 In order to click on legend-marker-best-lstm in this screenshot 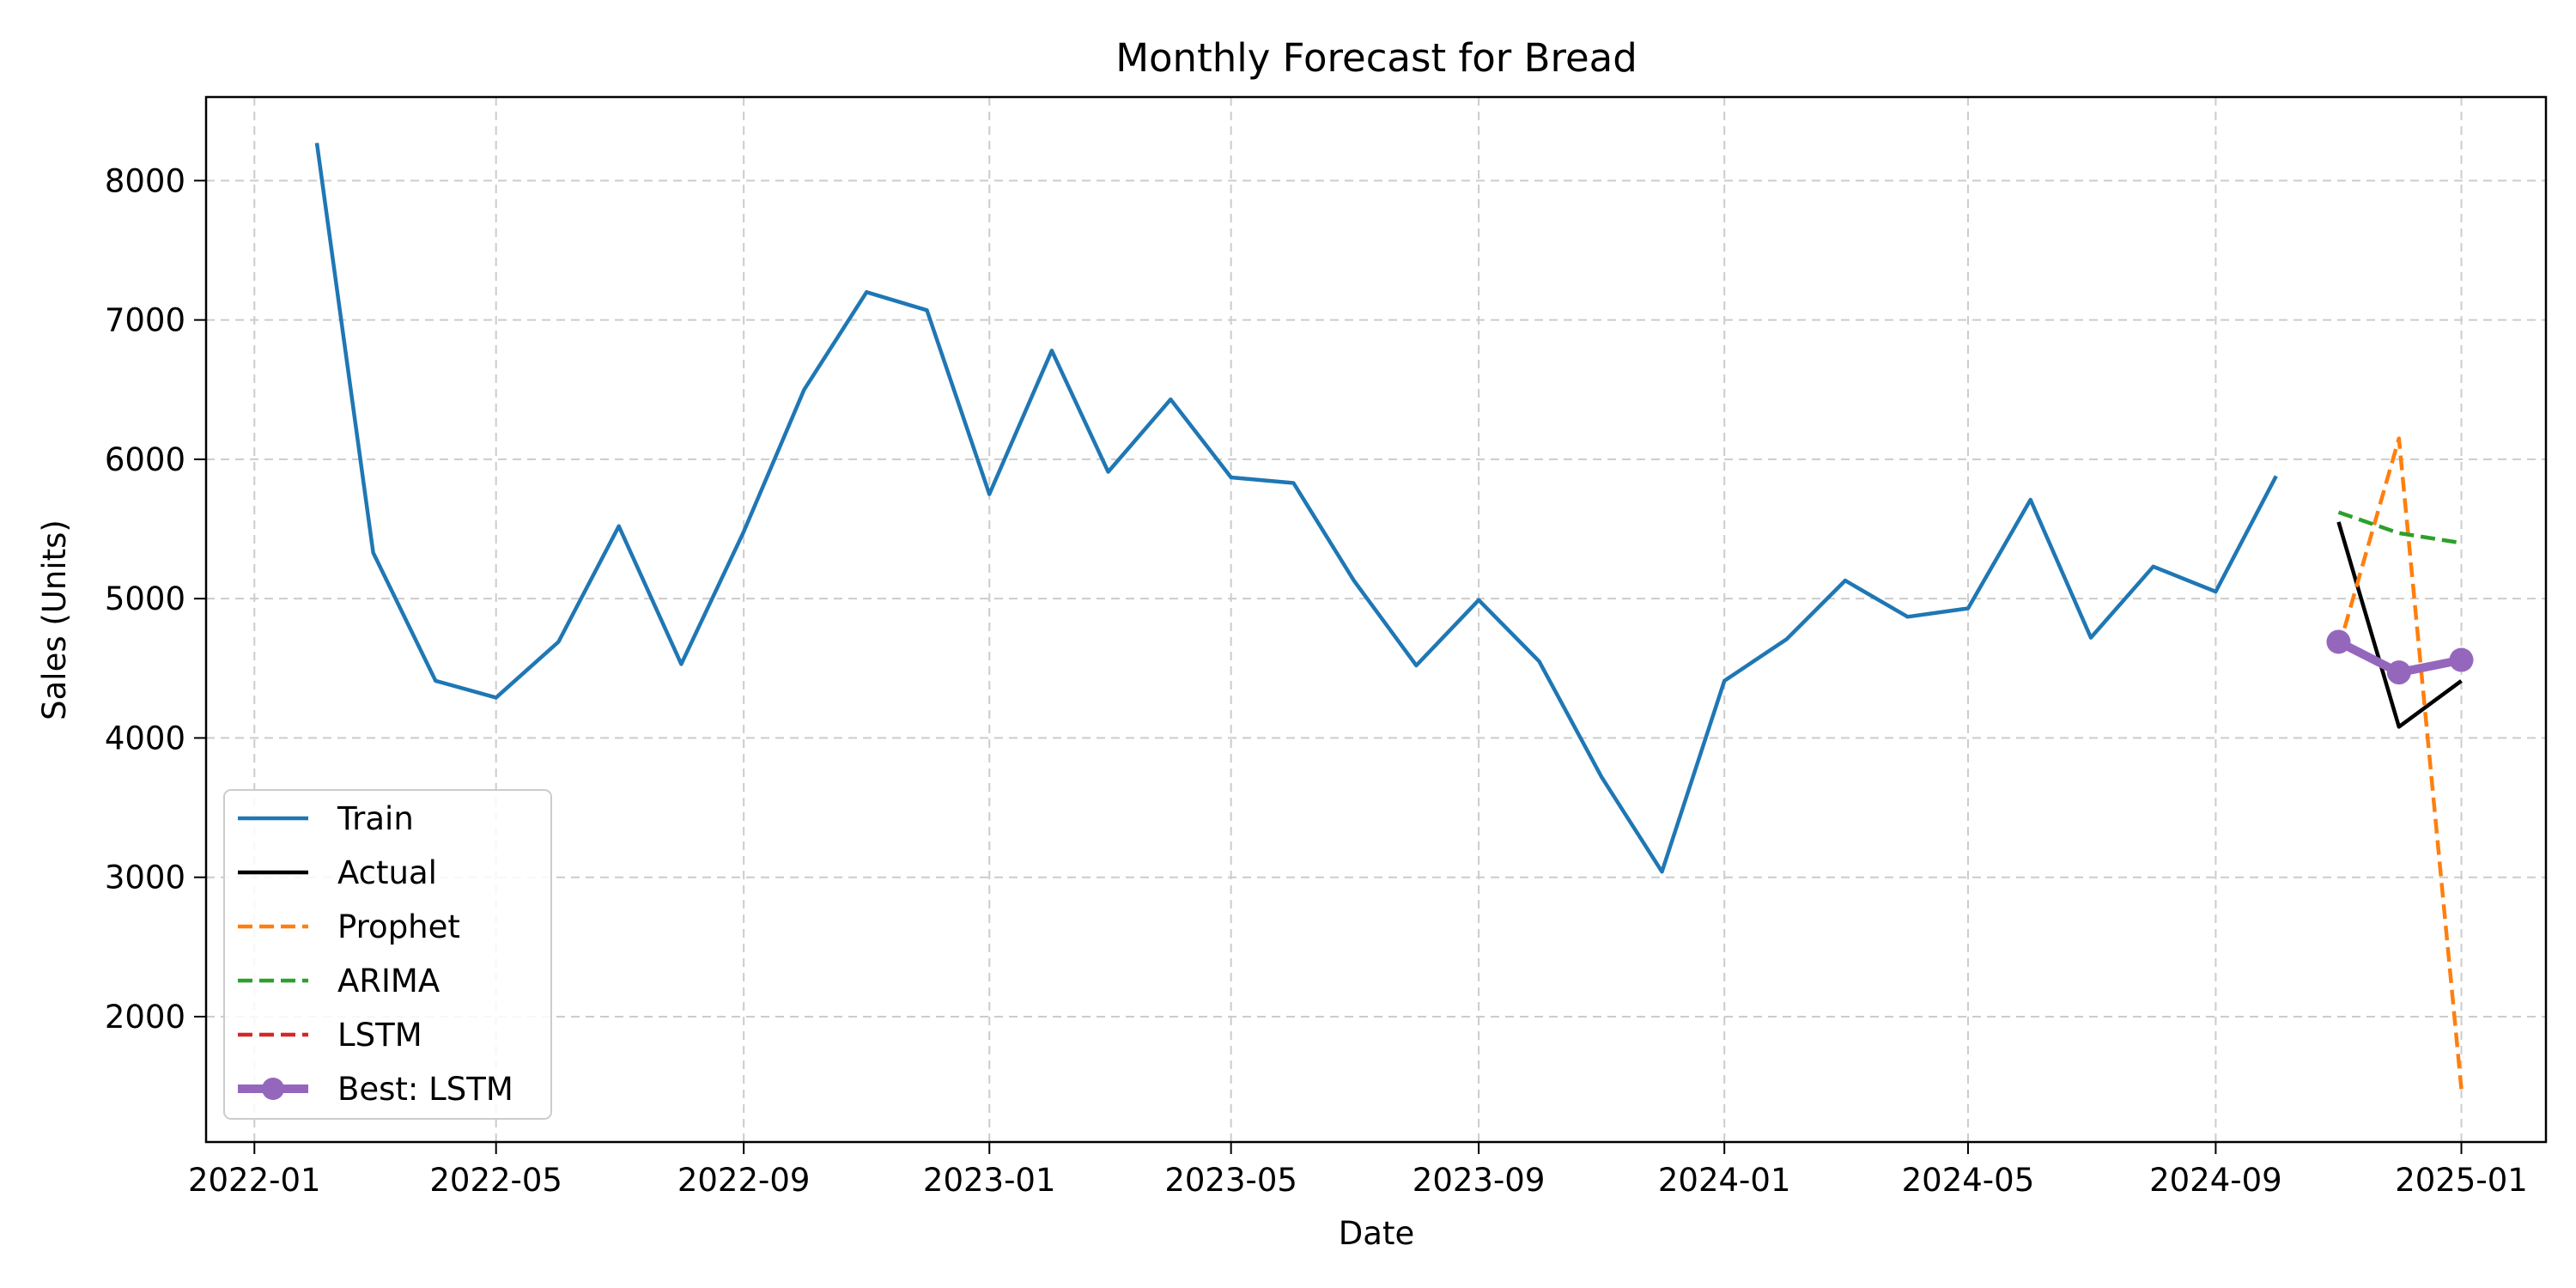, I will do `click(273, 1089)`.